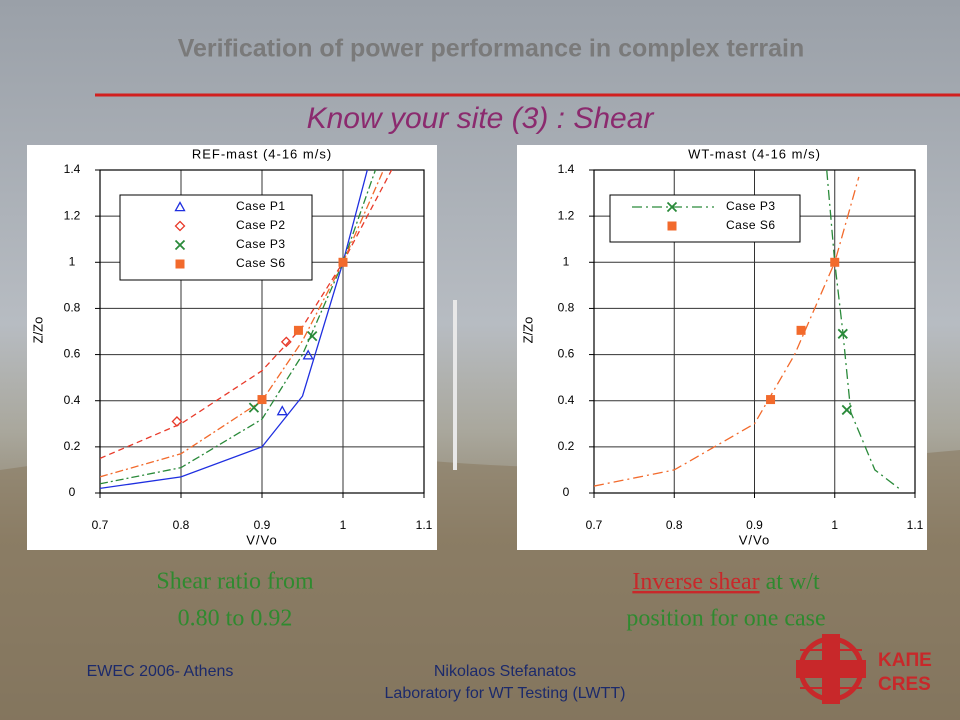 Image resolution: width=960 pixels, height=720 pixels. Describe the element at coordinates (505, 671) in the screenshot. I see `footer-author: Nikolaos Stefanatos` at that location.